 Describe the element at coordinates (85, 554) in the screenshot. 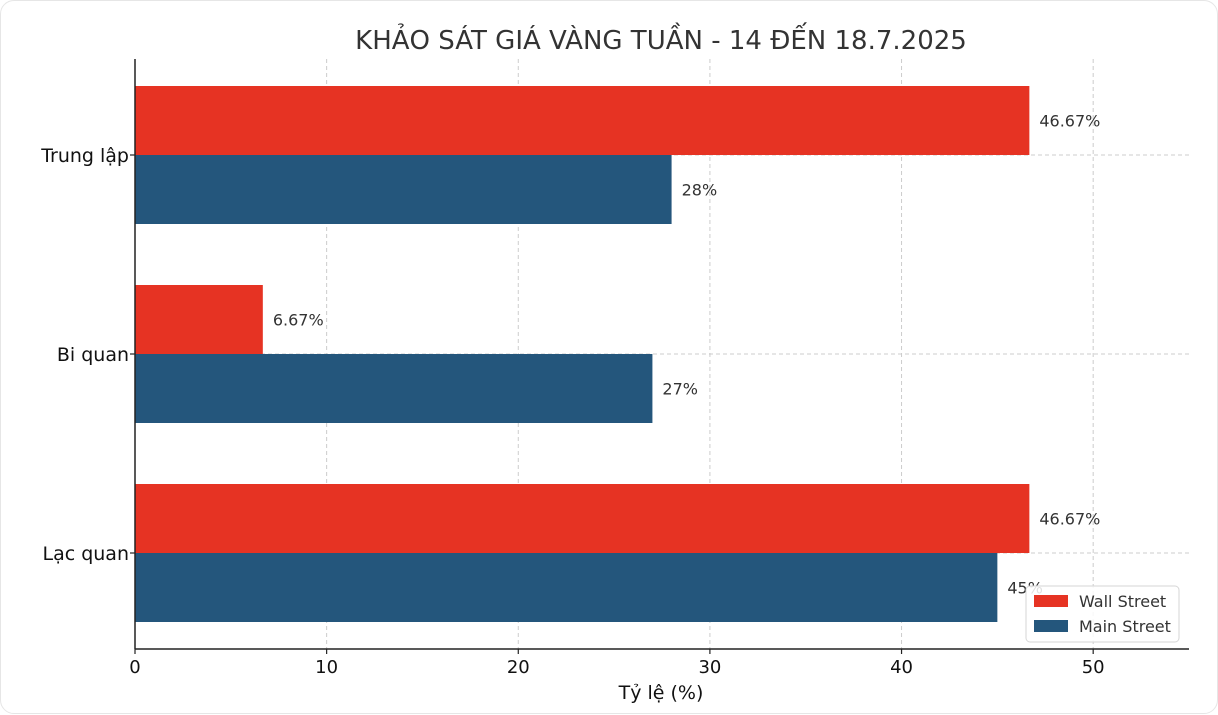

I see `y-tick-label: Lạc quan` at that location.